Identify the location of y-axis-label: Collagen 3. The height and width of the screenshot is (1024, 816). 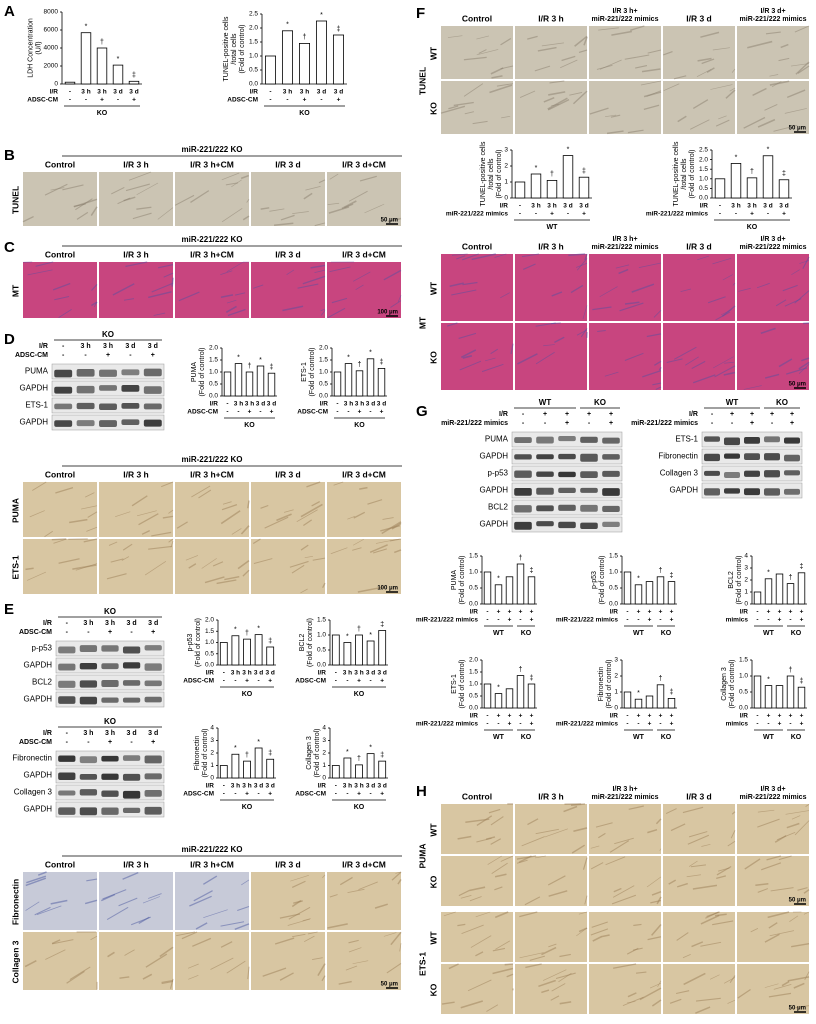
(724, 684).